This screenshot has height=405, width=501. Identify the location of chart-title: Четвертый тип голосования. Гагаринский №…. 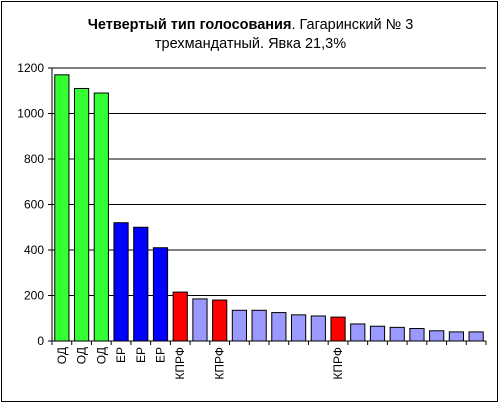
(250, 35).